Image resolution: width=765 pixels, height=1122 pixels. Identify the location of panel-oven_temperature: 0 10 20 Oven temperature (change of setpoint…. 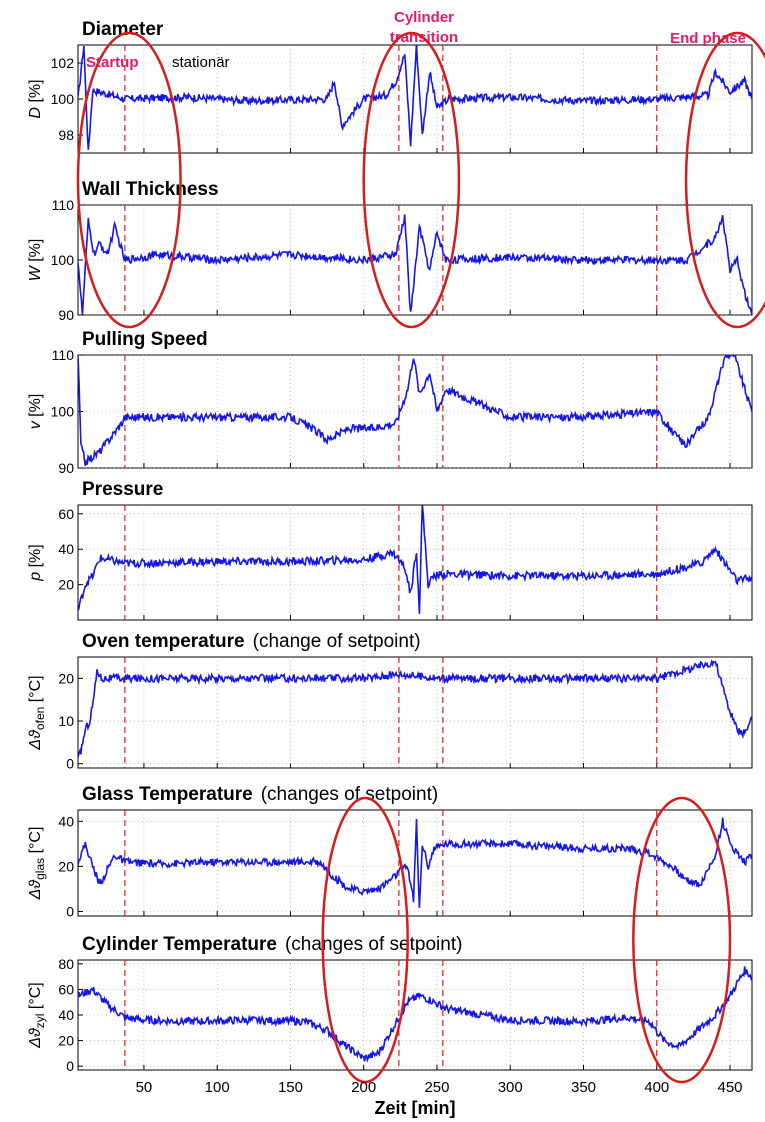
(390, 701).